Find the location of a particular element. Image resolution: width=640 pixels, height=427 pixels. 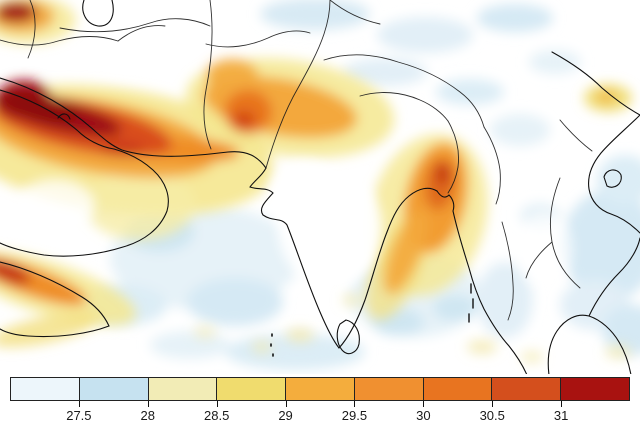

colorbar-tick-label: 28 is located at coordinates (147, 415).